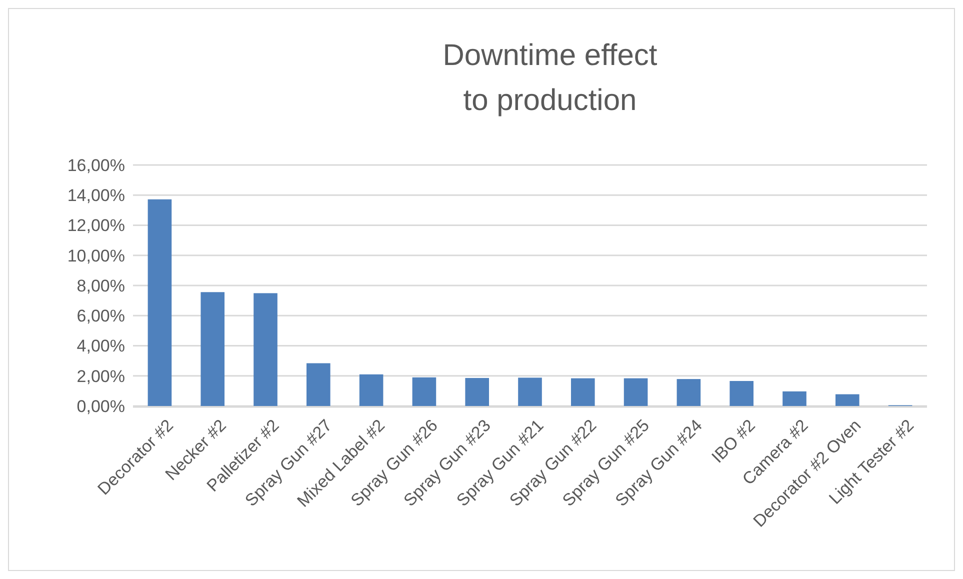  What do you see at coordinates (96, 256) in the screenshot?
I see `y-tick-label: 10,00%` at bounding box center [96, 256].